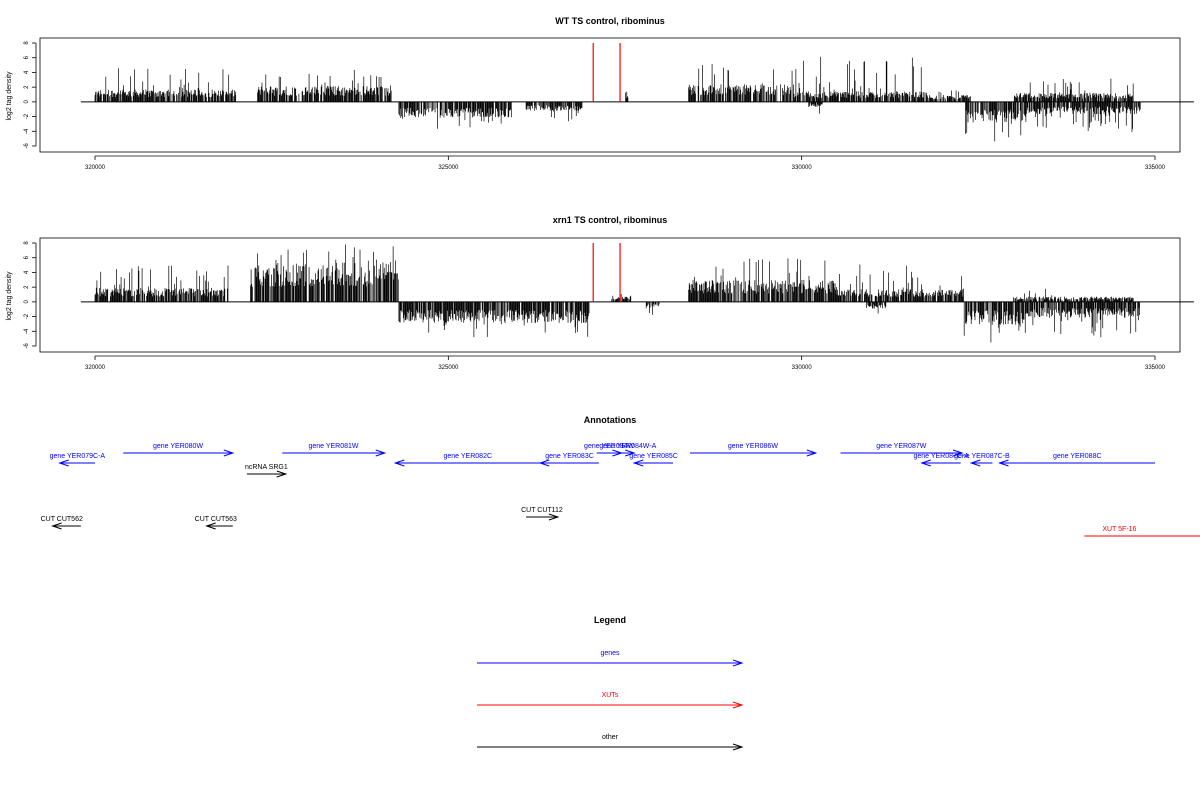 The image size is (1200, 805). I want to click on legend-item: genes, so click(610, 658).